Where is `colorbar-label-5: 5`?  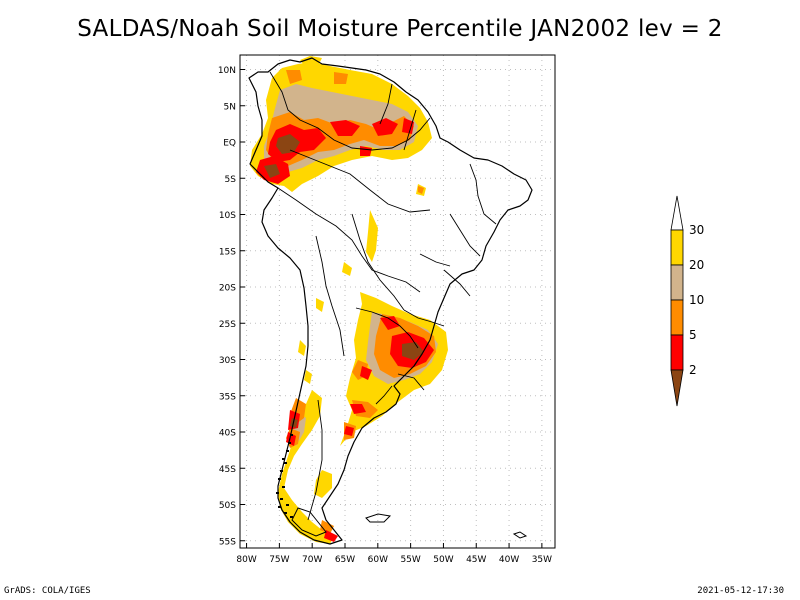
colorbar-label-5: 5 is located at coordinates (693, 335).